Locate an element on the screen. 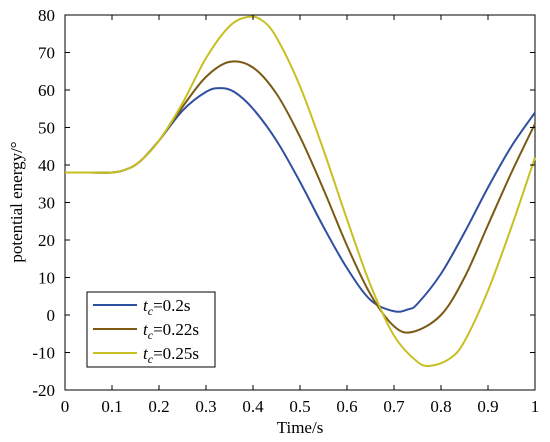 This screenshot has height=442, width=550. x-tick-label: 0.2 is located at coordinates (158, 406).